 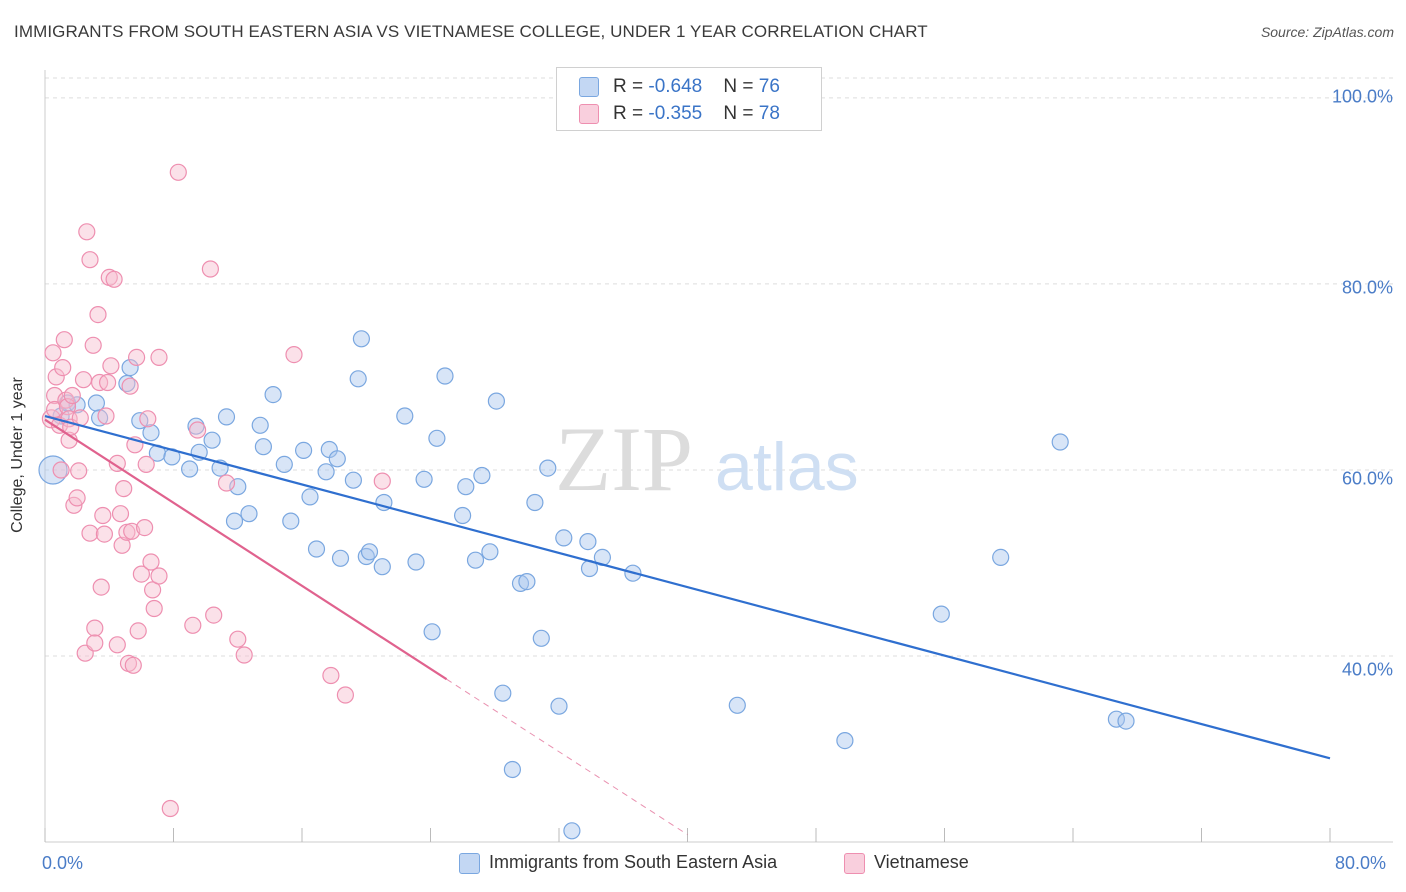 I want to click on trendline-vietnamese-extension, so click(x=567, y=756).